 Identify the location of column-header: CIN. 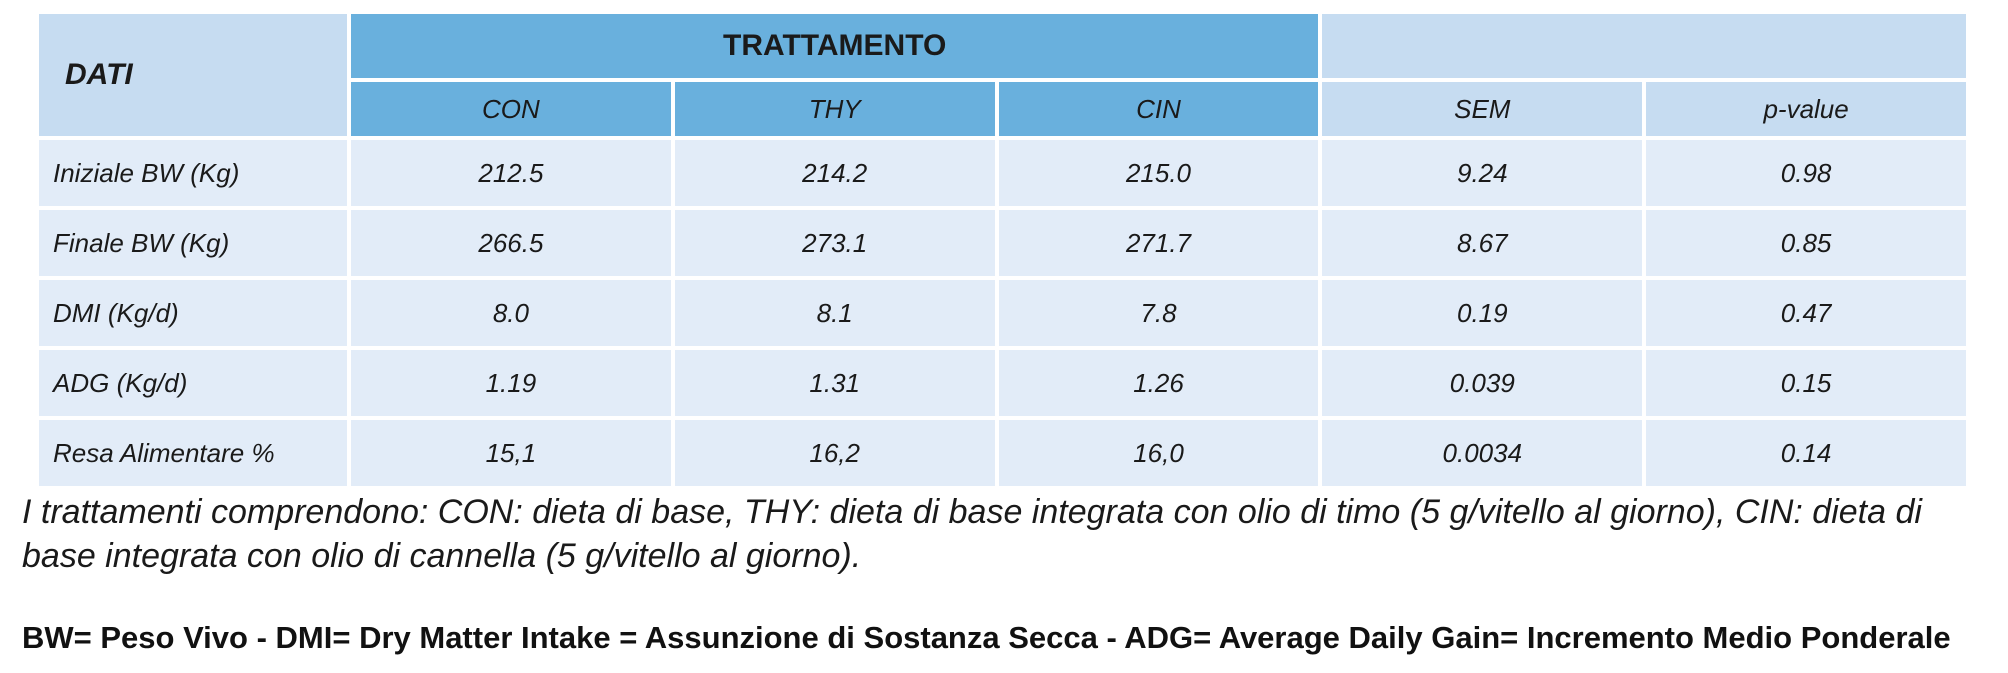
(1158, 109).